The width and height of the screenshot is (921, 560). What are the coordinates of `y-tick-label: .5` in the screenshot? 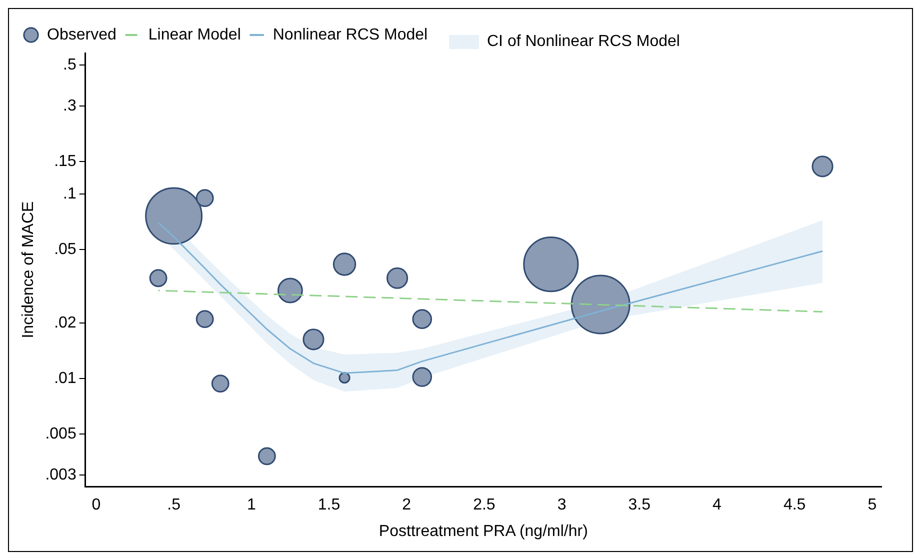 It's located at (69, 65).